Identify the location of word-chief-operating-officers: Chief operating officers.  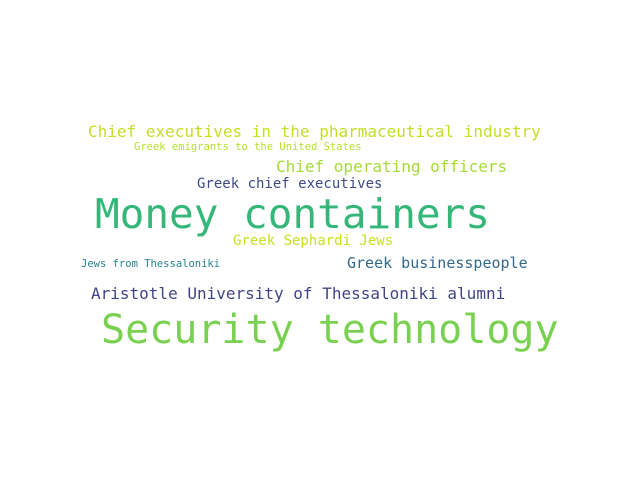
(392, 166).